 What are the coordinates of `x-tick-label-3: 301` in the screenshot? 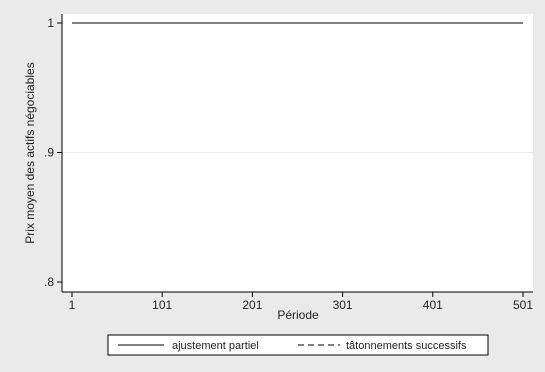 It's located at (343, 305).